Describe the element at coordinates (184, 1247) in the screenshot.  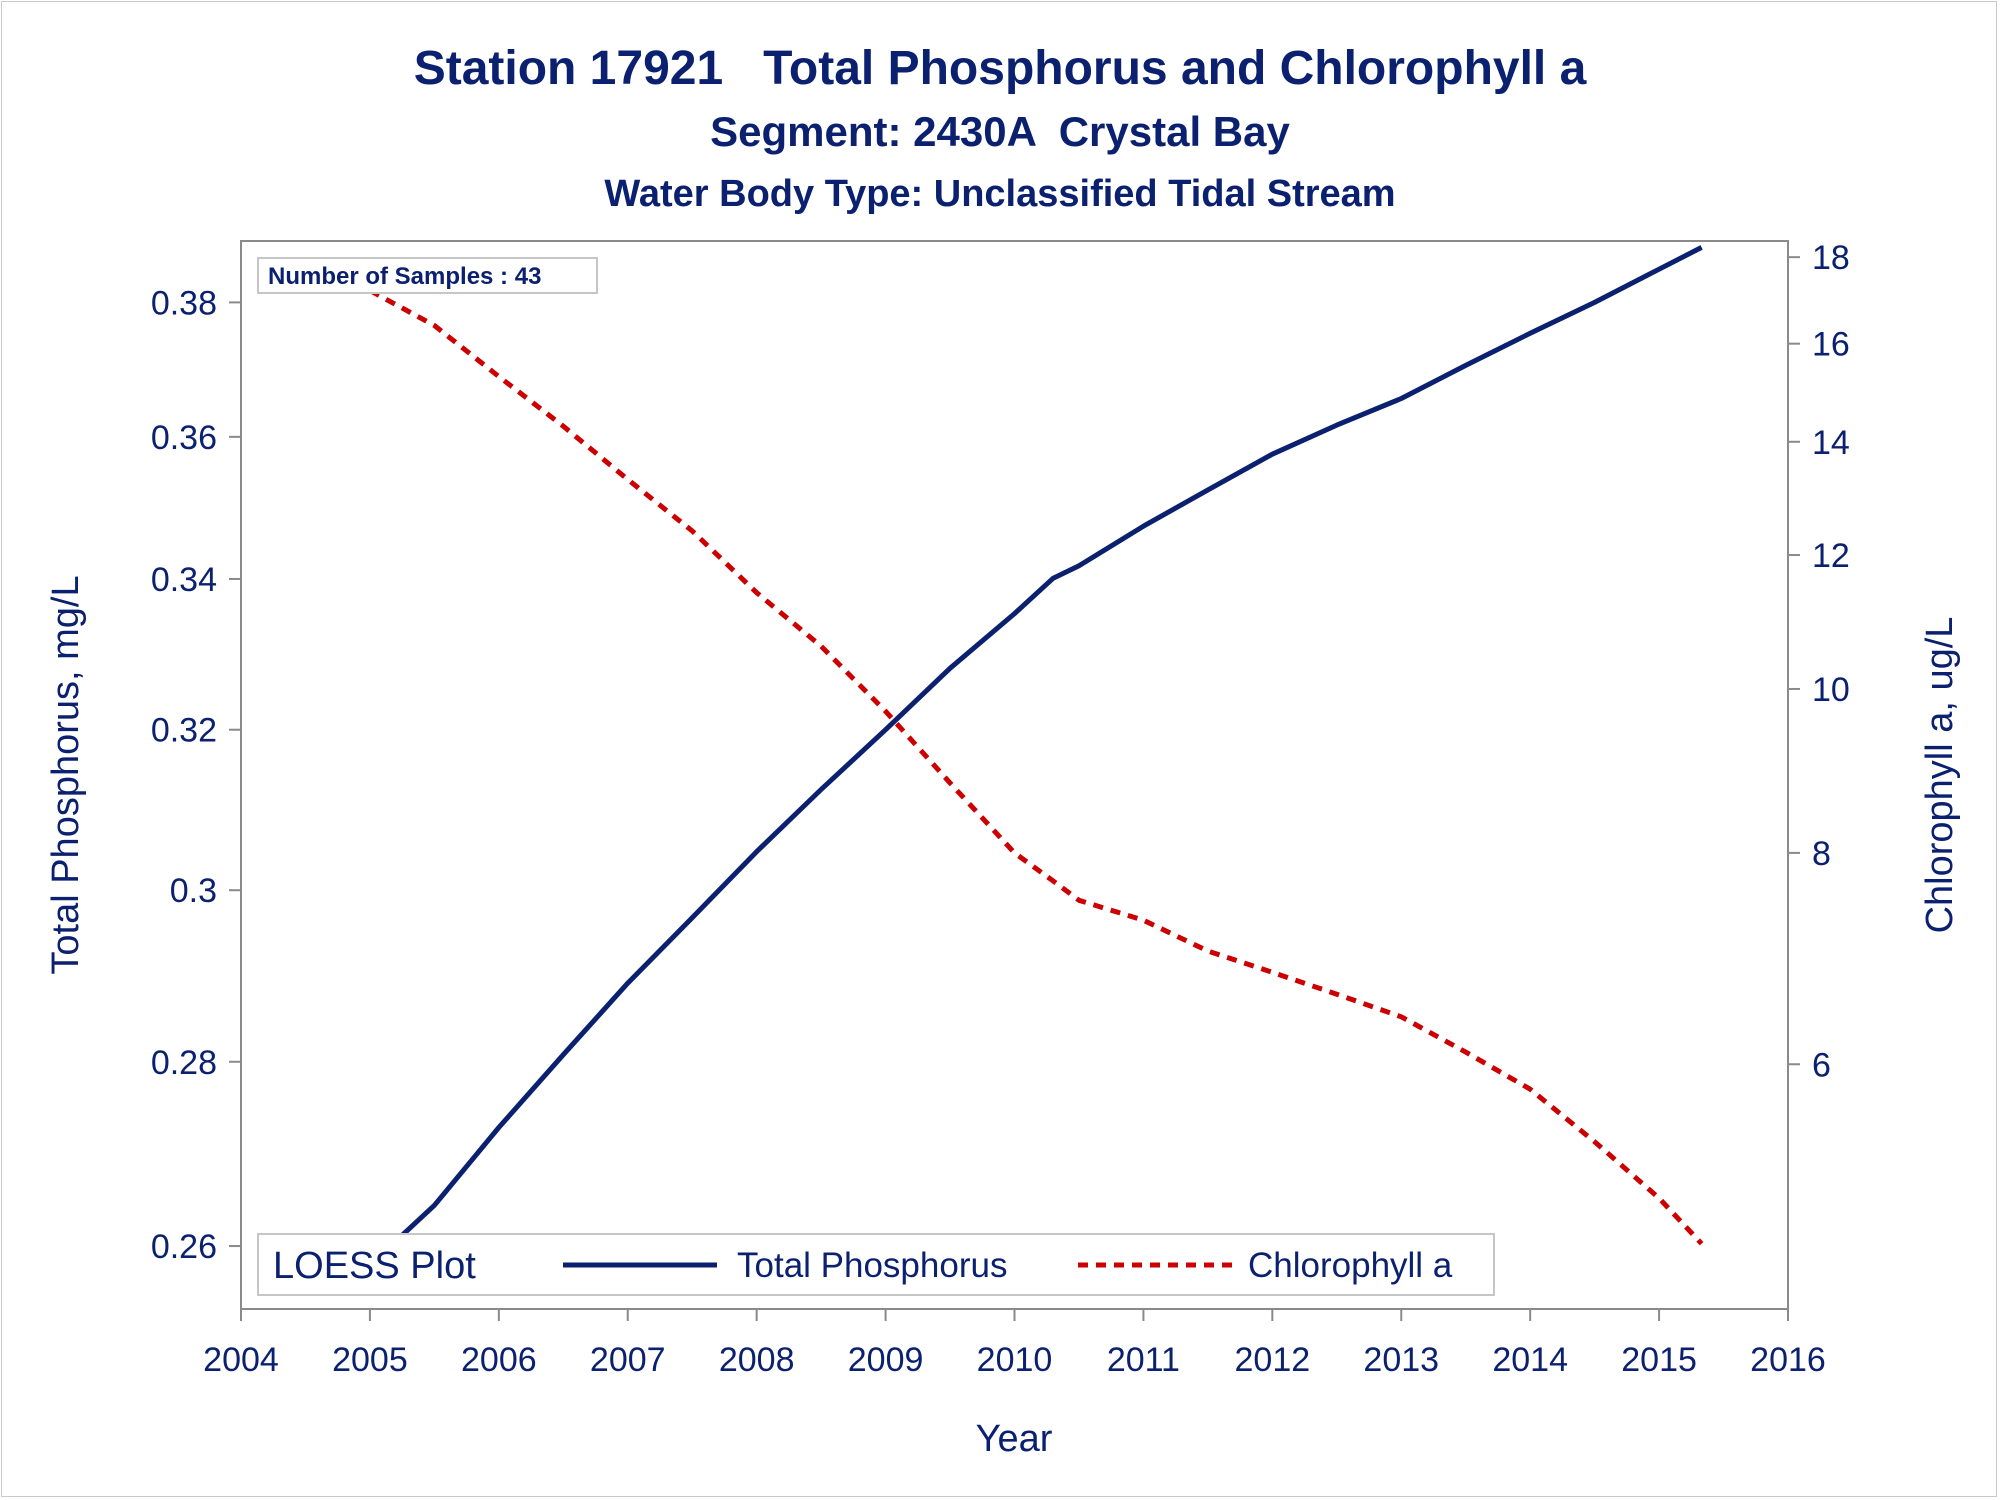
I see `y-left-tick-label: 0.26` at that location.